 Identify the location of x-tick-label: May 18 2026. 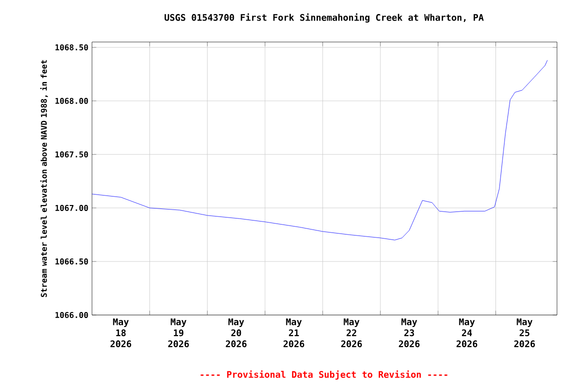
(121, 333).